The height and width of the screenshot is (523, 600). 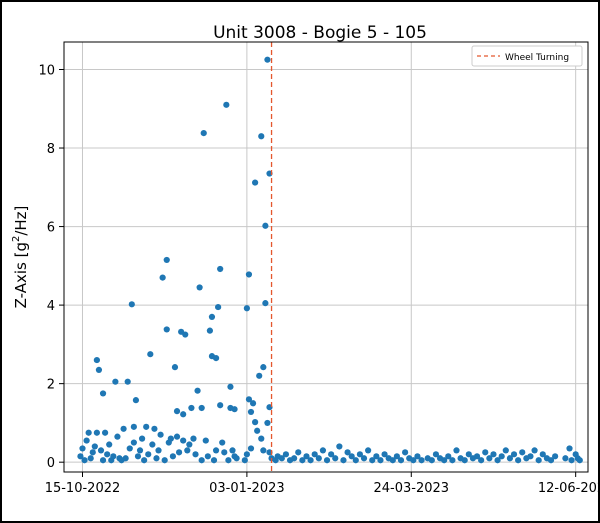 What do you see at coordinates (83, 488) in the screenshot?
I see `x-tick-label: 15-10-2022` at bounding box center [83, 488].